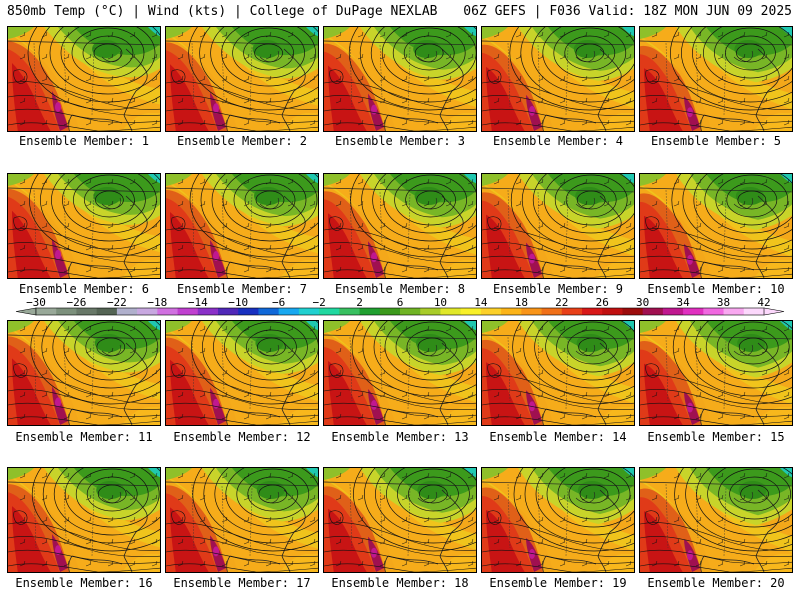 The width and height of the screenshot is (800, 600). Describe the element at coordinates (716, 289) in the screenshot. I see `ensemble-member-label: Ensemble Member: 10` at that location.